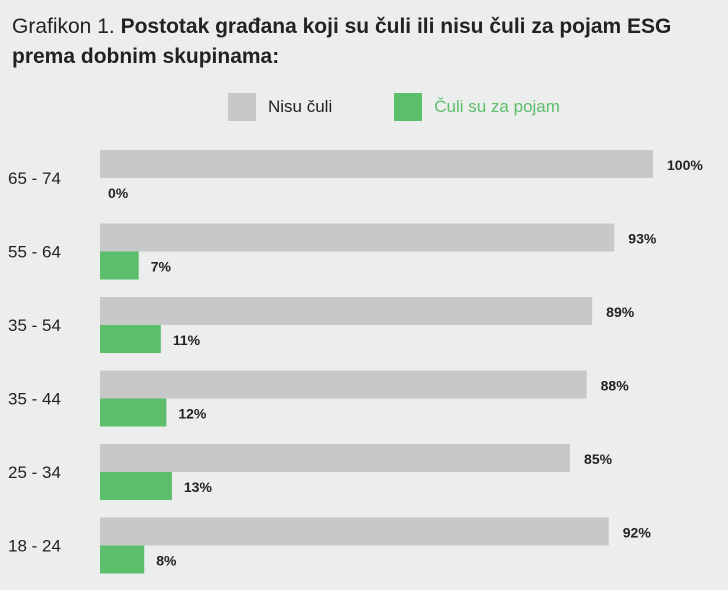 Image resolution: width=728 pixels, height=590 pixels. Describe the element at coordinates (118, 193) in the screenshot. I see `data-label-culi: 0%` at that location.